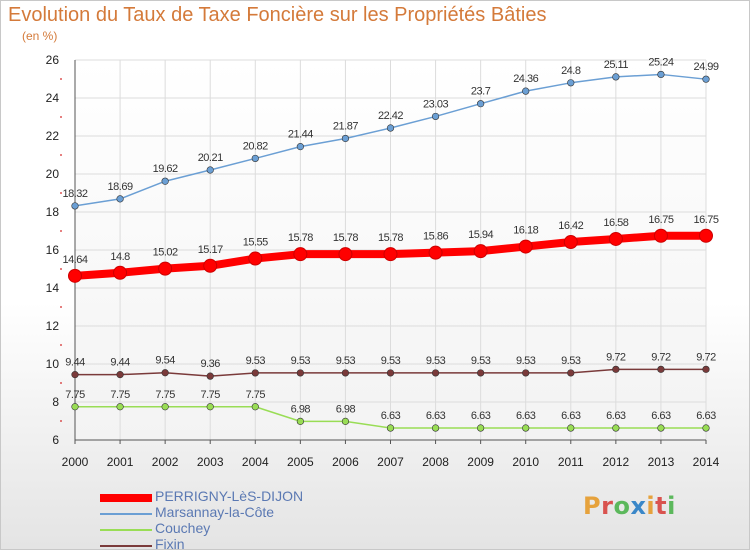 The image size is (750, 554). Describe the element at coordinates (345, 462) in the screenshot. I see `x-tick-label: 2006` at that location.